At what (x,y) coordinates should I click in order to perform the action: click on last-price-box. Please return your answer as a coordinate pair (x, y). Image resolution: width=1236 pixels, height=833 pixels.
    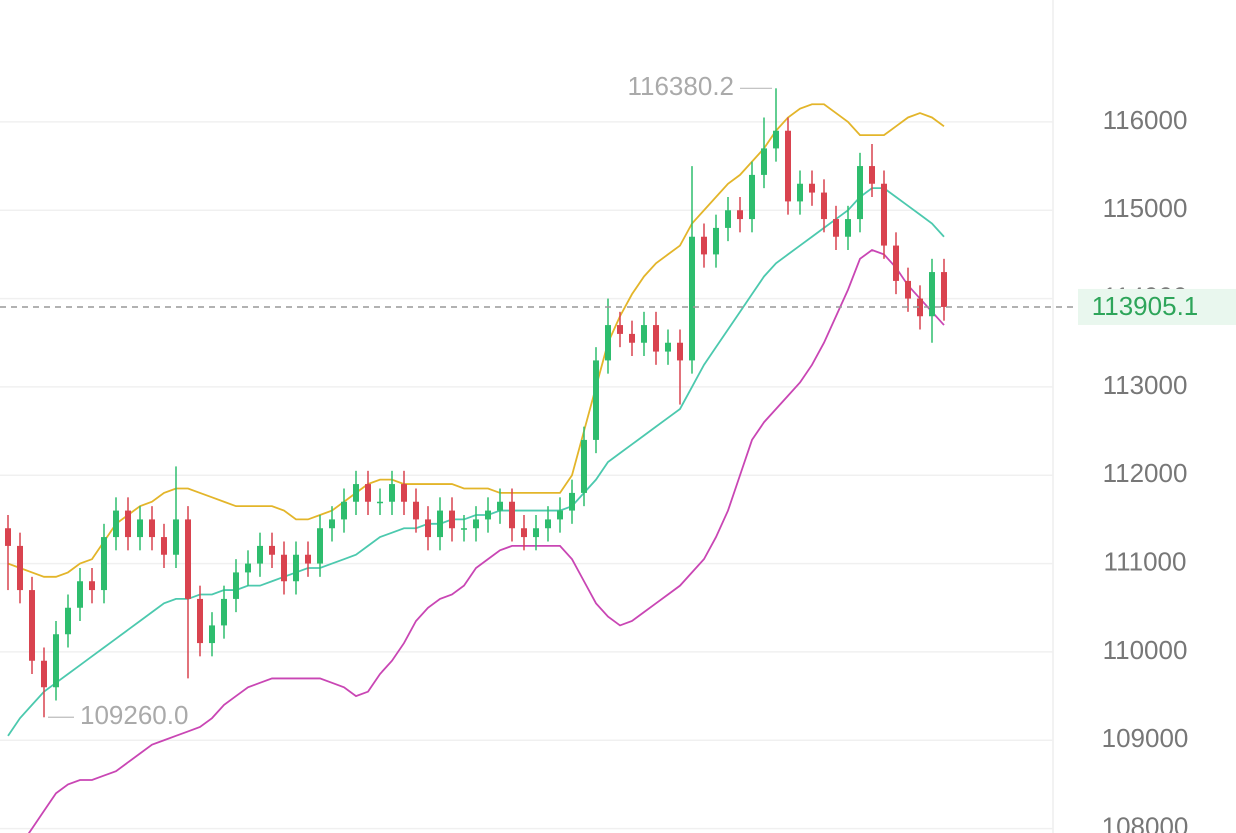
    Looking at the image, I should click on (1157, 306).